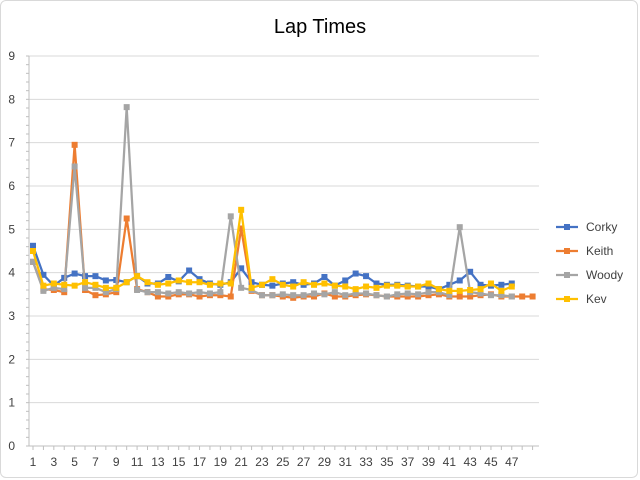 This screenshot has height=480, width=640. I want to click on y-tick-label: 6, so click(11, 186).